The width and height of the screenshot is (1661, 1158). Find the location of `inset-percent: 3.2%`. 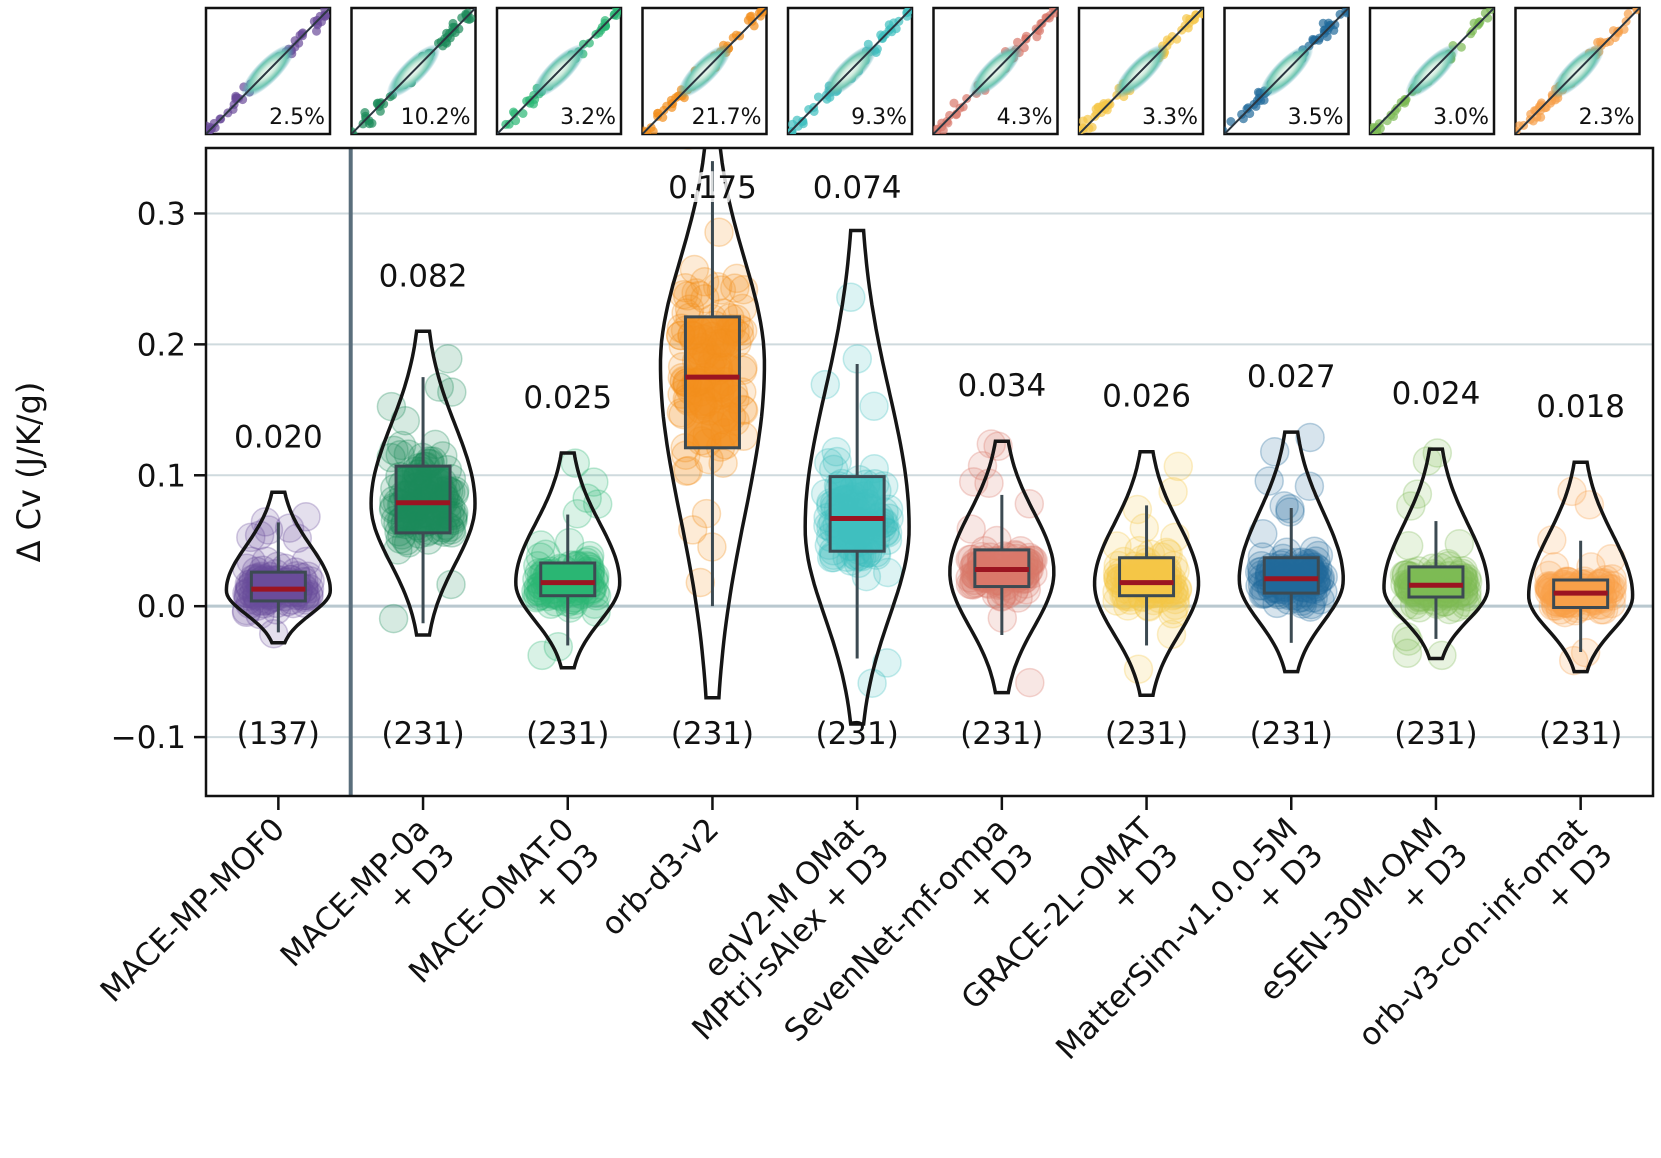

inset-percent: 3.2% is located at coordinates (588, 117).